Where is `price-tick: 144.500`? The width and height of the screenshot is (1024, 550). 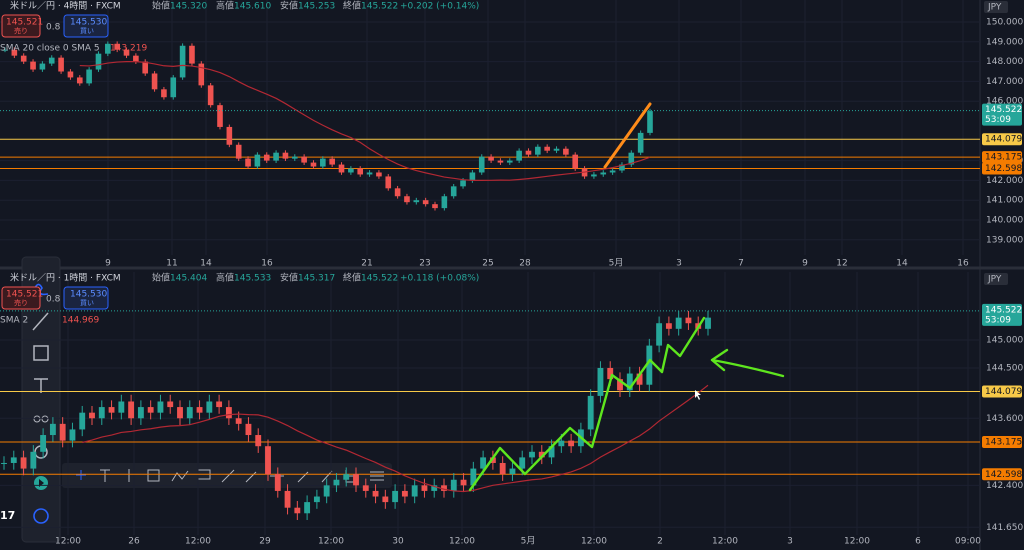
price-tick: 144.500 is located at coordinates (1004, 368).